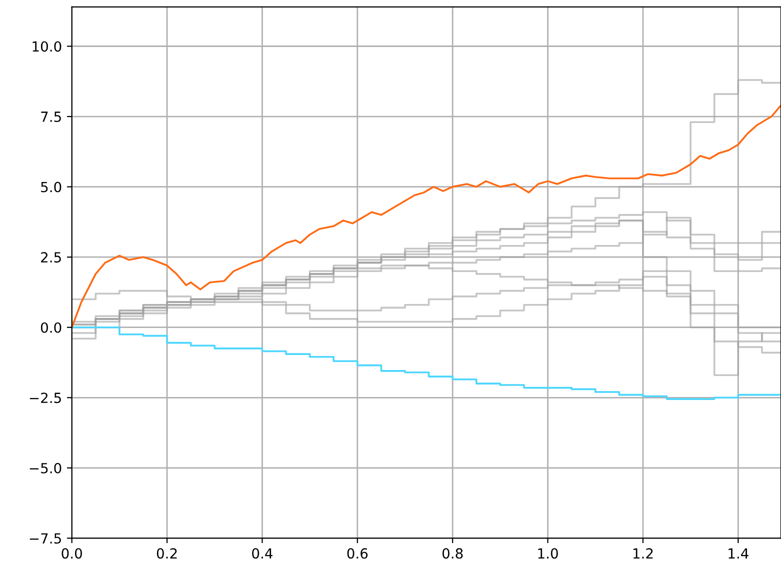 This screenshot has width=781, height=575. Describe the element at coordinates (548, 553) in the screenshot. I see `x-tick-label: 1.0` at that location.